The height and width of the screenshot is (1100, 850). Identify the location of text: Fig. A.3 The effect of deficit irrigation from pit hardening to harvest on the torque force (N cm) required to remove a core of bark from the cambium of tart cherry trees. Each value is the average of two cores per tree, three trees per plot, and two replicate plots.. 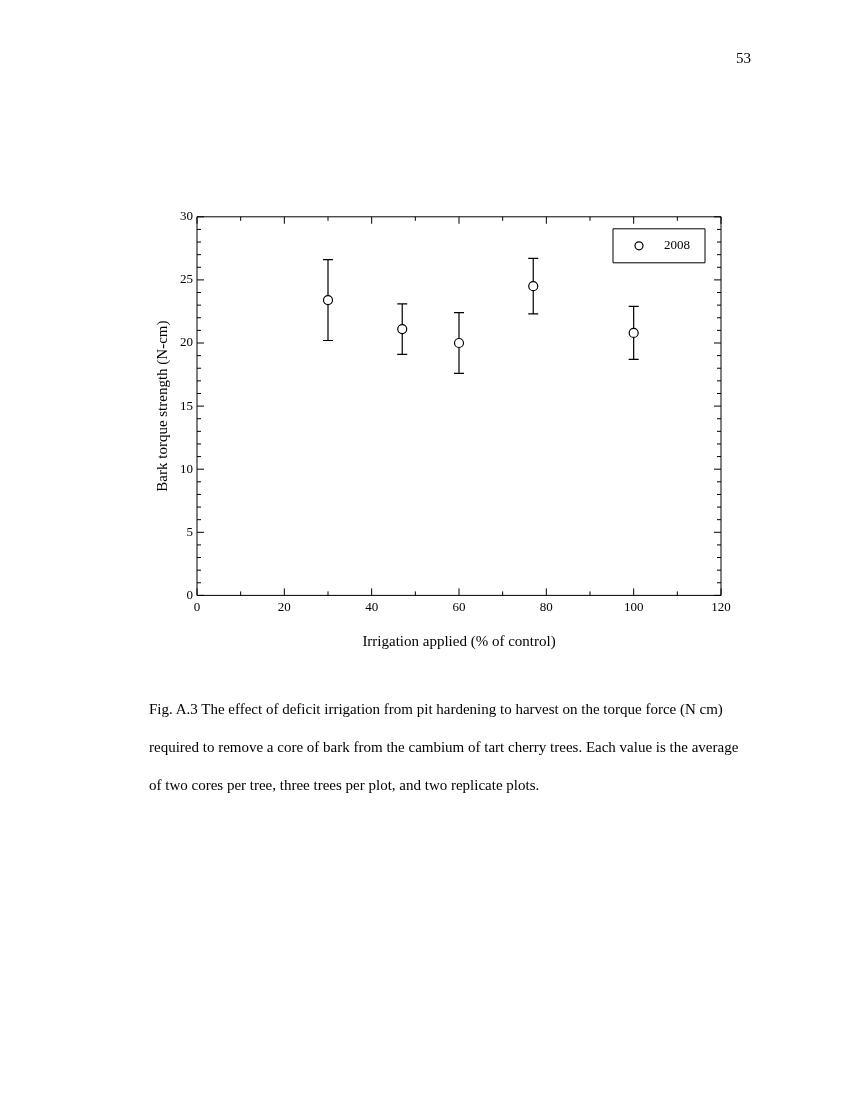
(444, 747).